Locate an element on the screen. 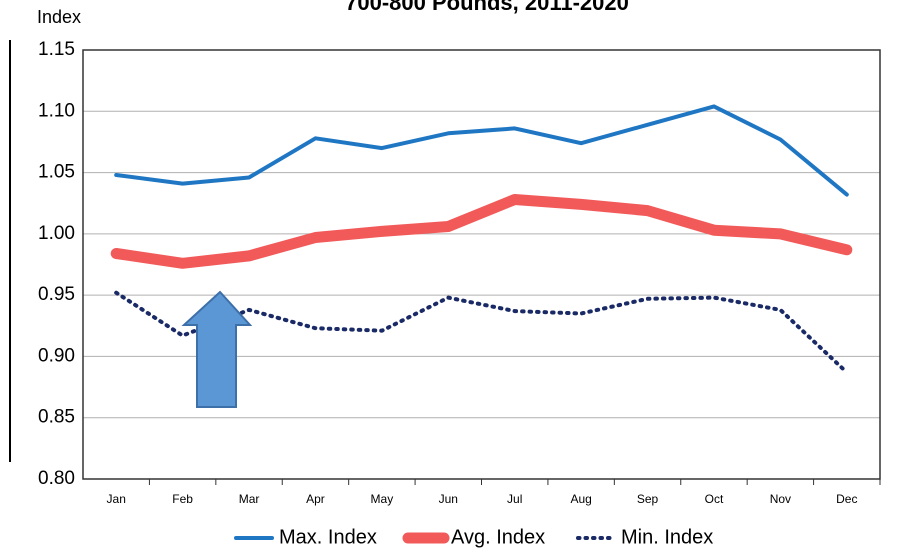 This screenshot has width=906, height=551. chart-title: 700-800 Pounds, 2011-2020 is located at coordinates (487, 7).